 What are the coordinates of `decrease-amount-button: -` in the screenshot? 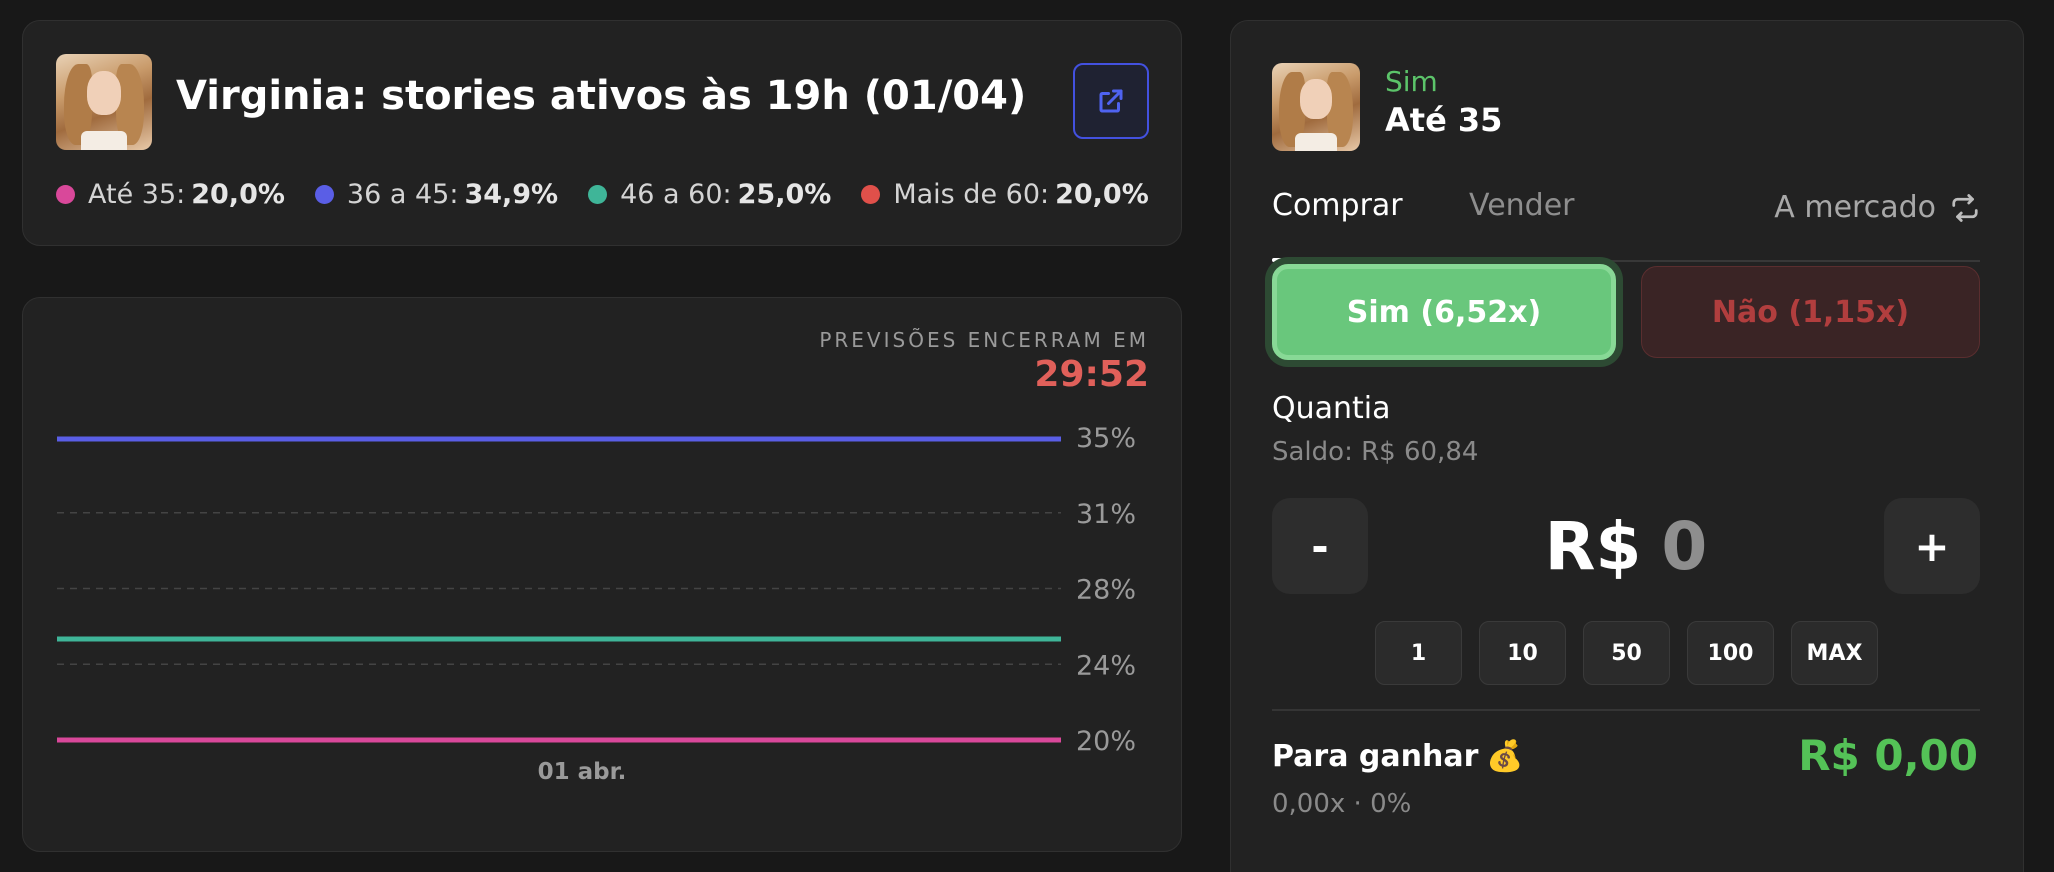 It's located at (1320, 546).